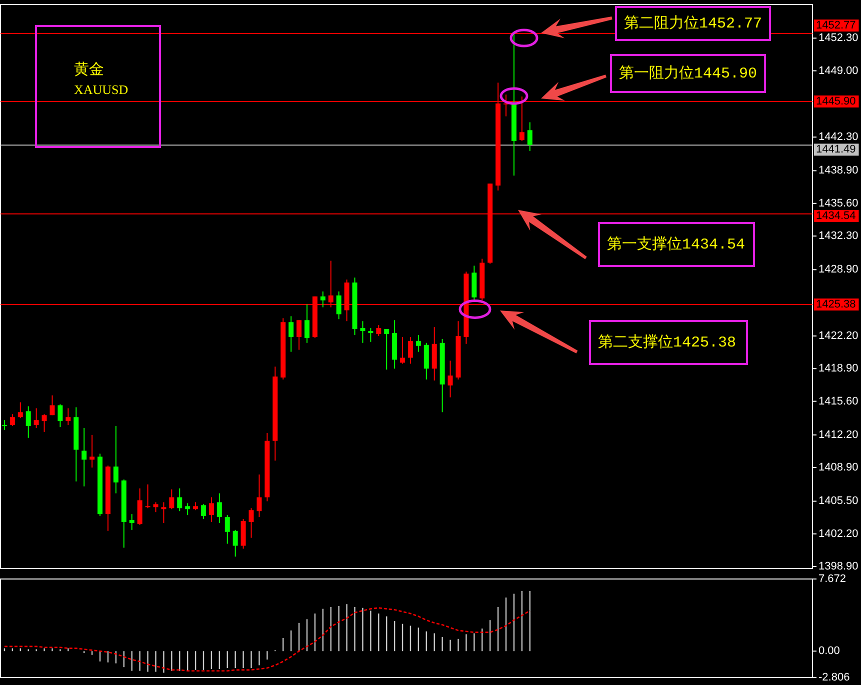 This screenshot has width=861, height=685. What do you see at coordinates (838, 566) in the screenshot?
I see `y-tick-label: 1398.90` at bounding box center [838, 566].